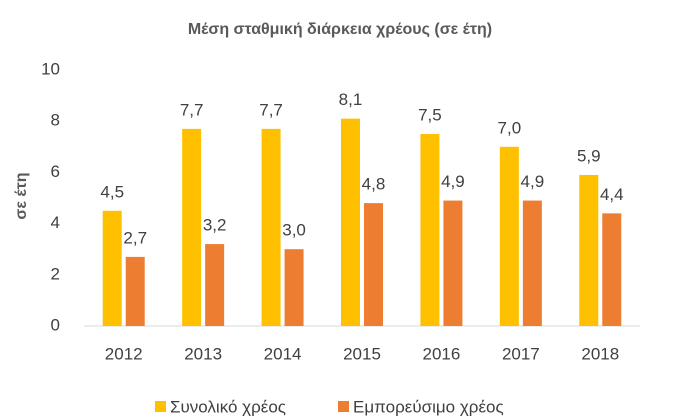 This screenshot has height=419, width=673. What do you see at coordinates (612, 194) in the screenshot?
I see `value-label: 4,4` at bounding box center [612, 194].